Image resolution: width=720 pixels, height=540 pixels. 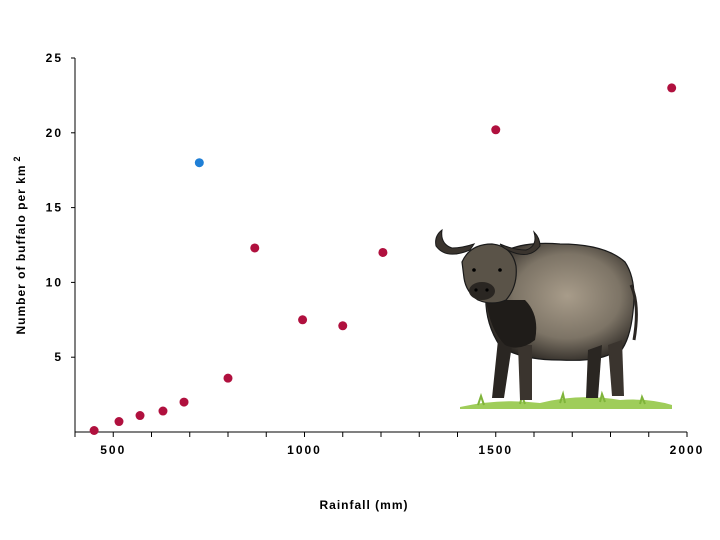 I want to click on x-tick-label: 2000, so click(x=687, y=450).